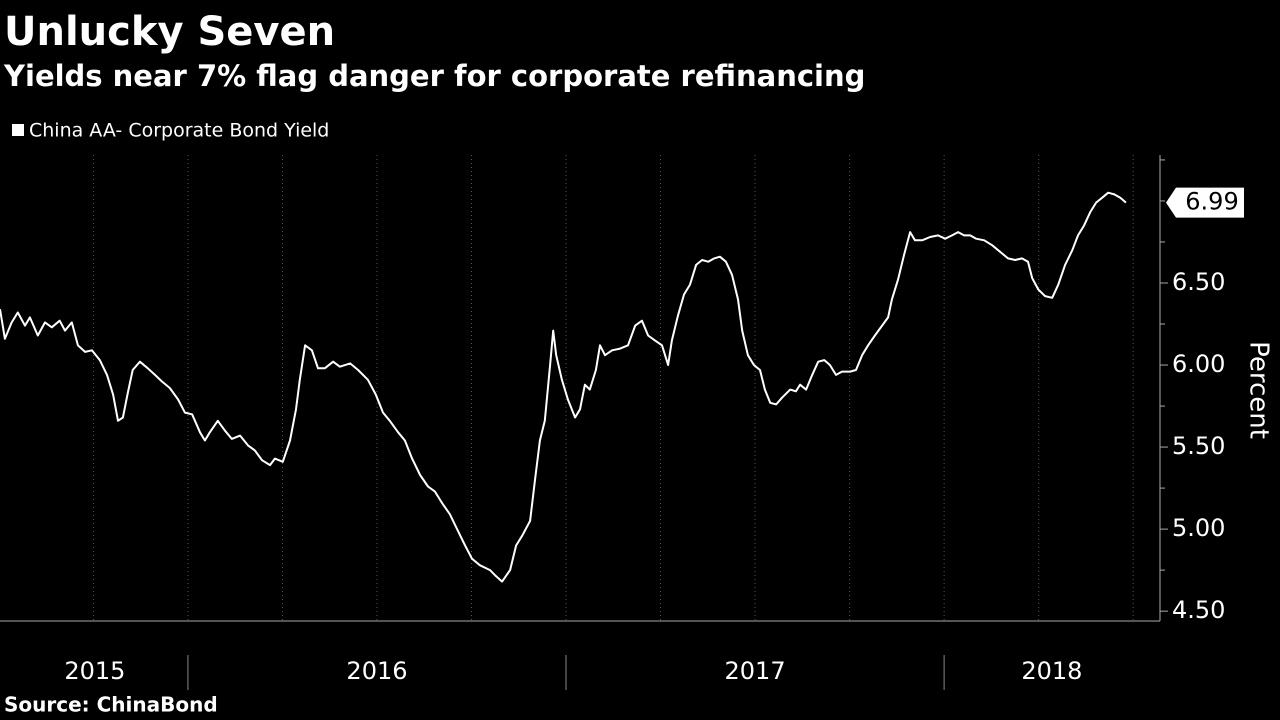  What do you see at coordinates (169, 32) in the screenshot?
I see `chart-title: Unlucky Seven` at bounding box center [169, 32].